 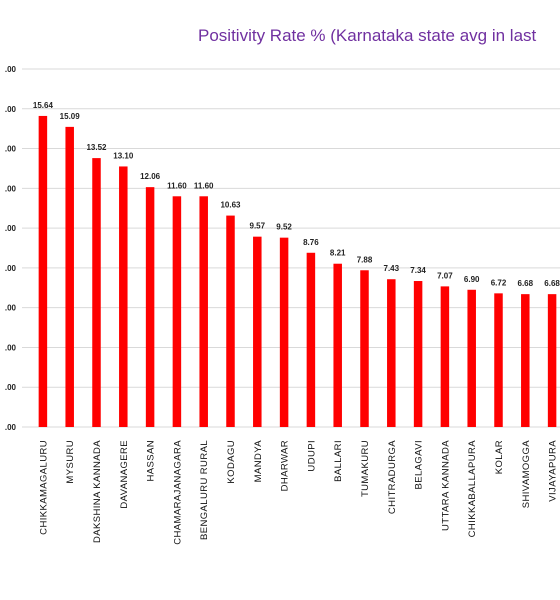 I want to click on data-label: 6.90, so click(x=472, y=279).